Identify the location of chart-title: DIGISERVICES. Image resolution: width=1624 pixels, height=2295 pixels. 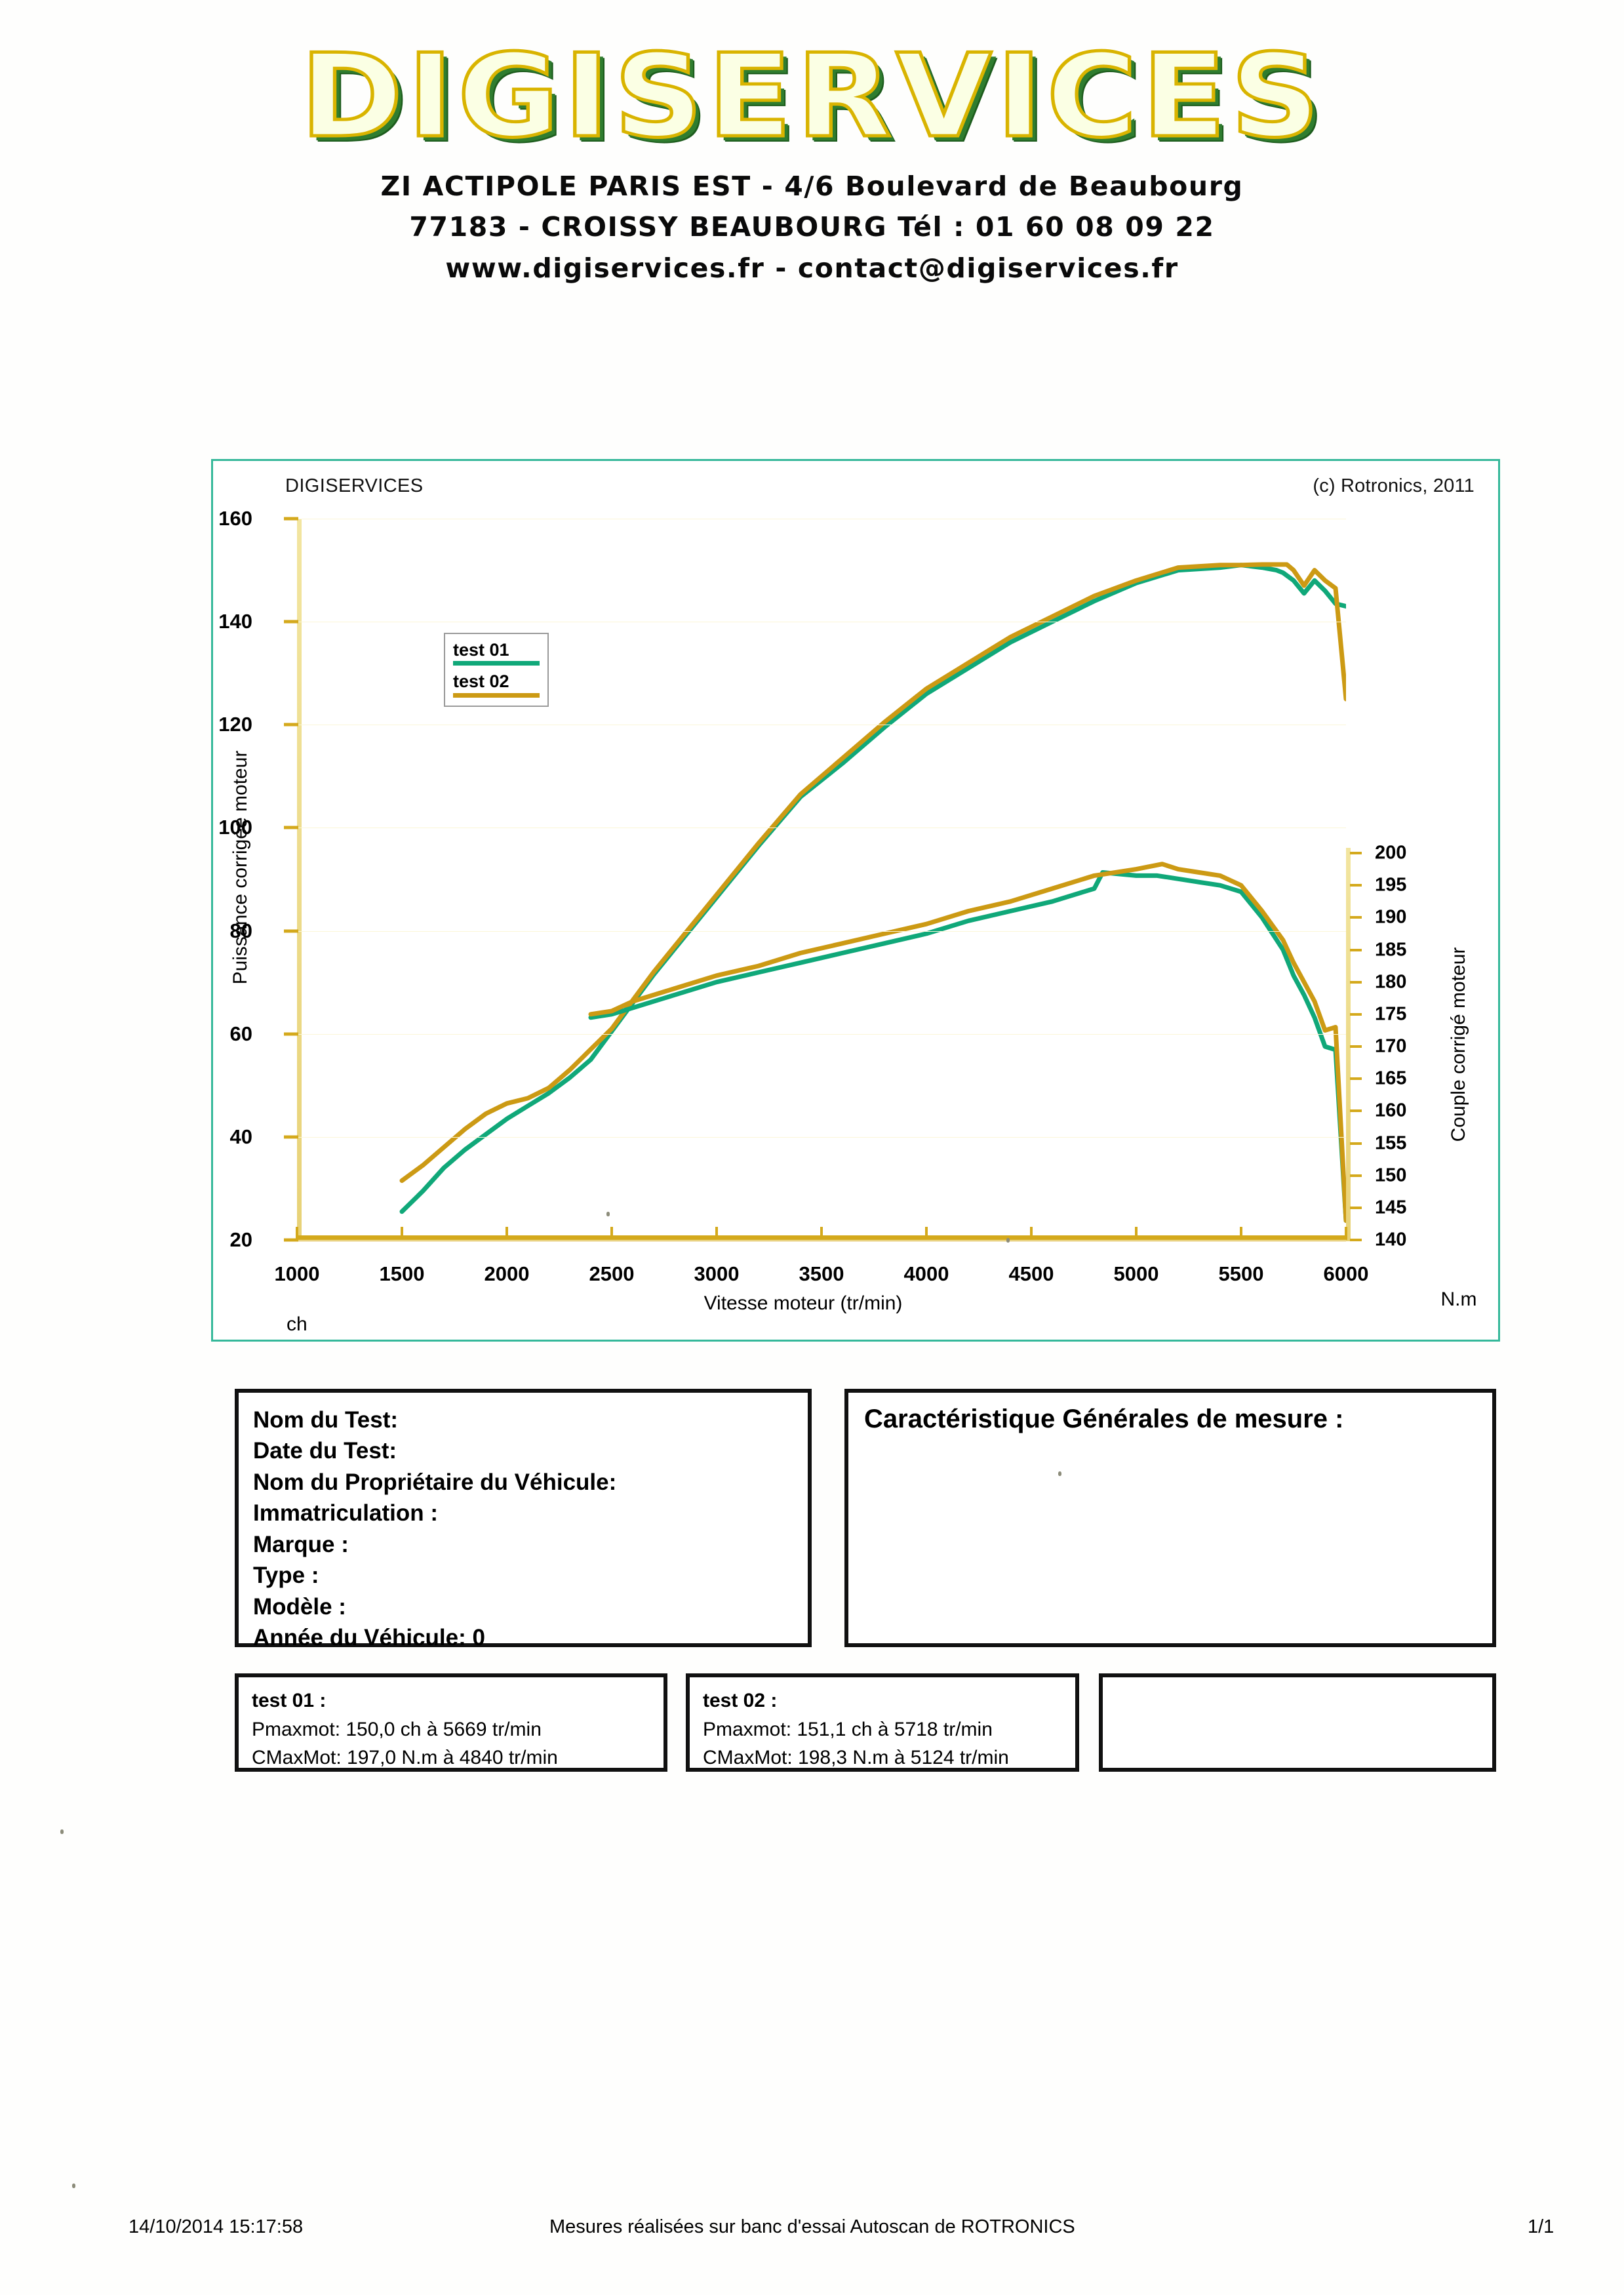
(355, 485).